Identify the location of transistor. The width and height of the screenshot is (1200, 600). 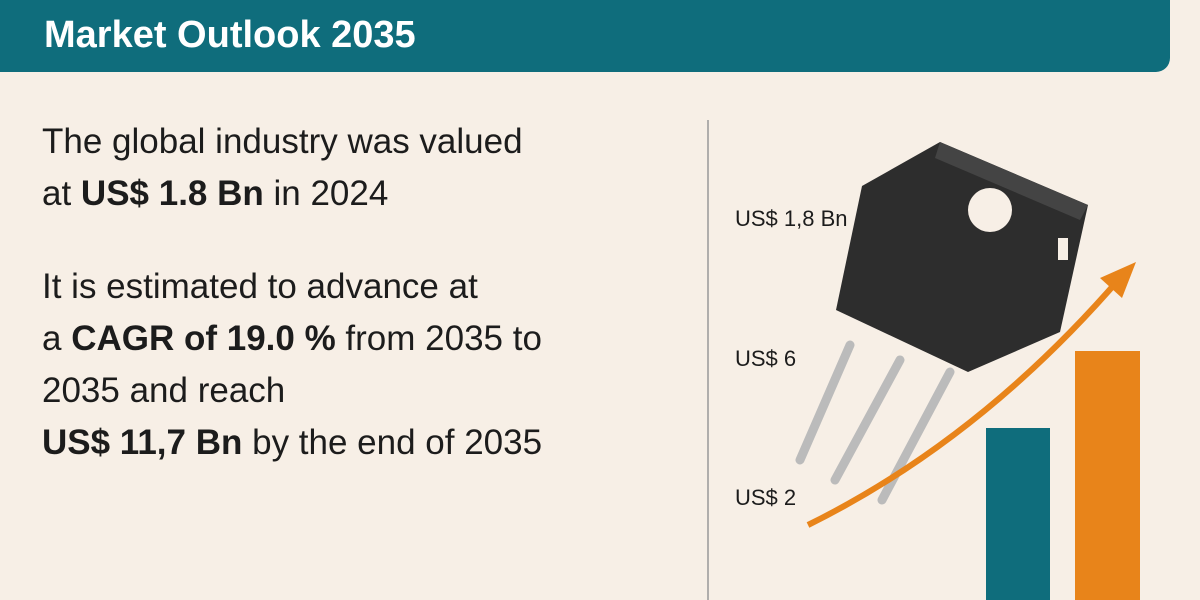
(941, 323).